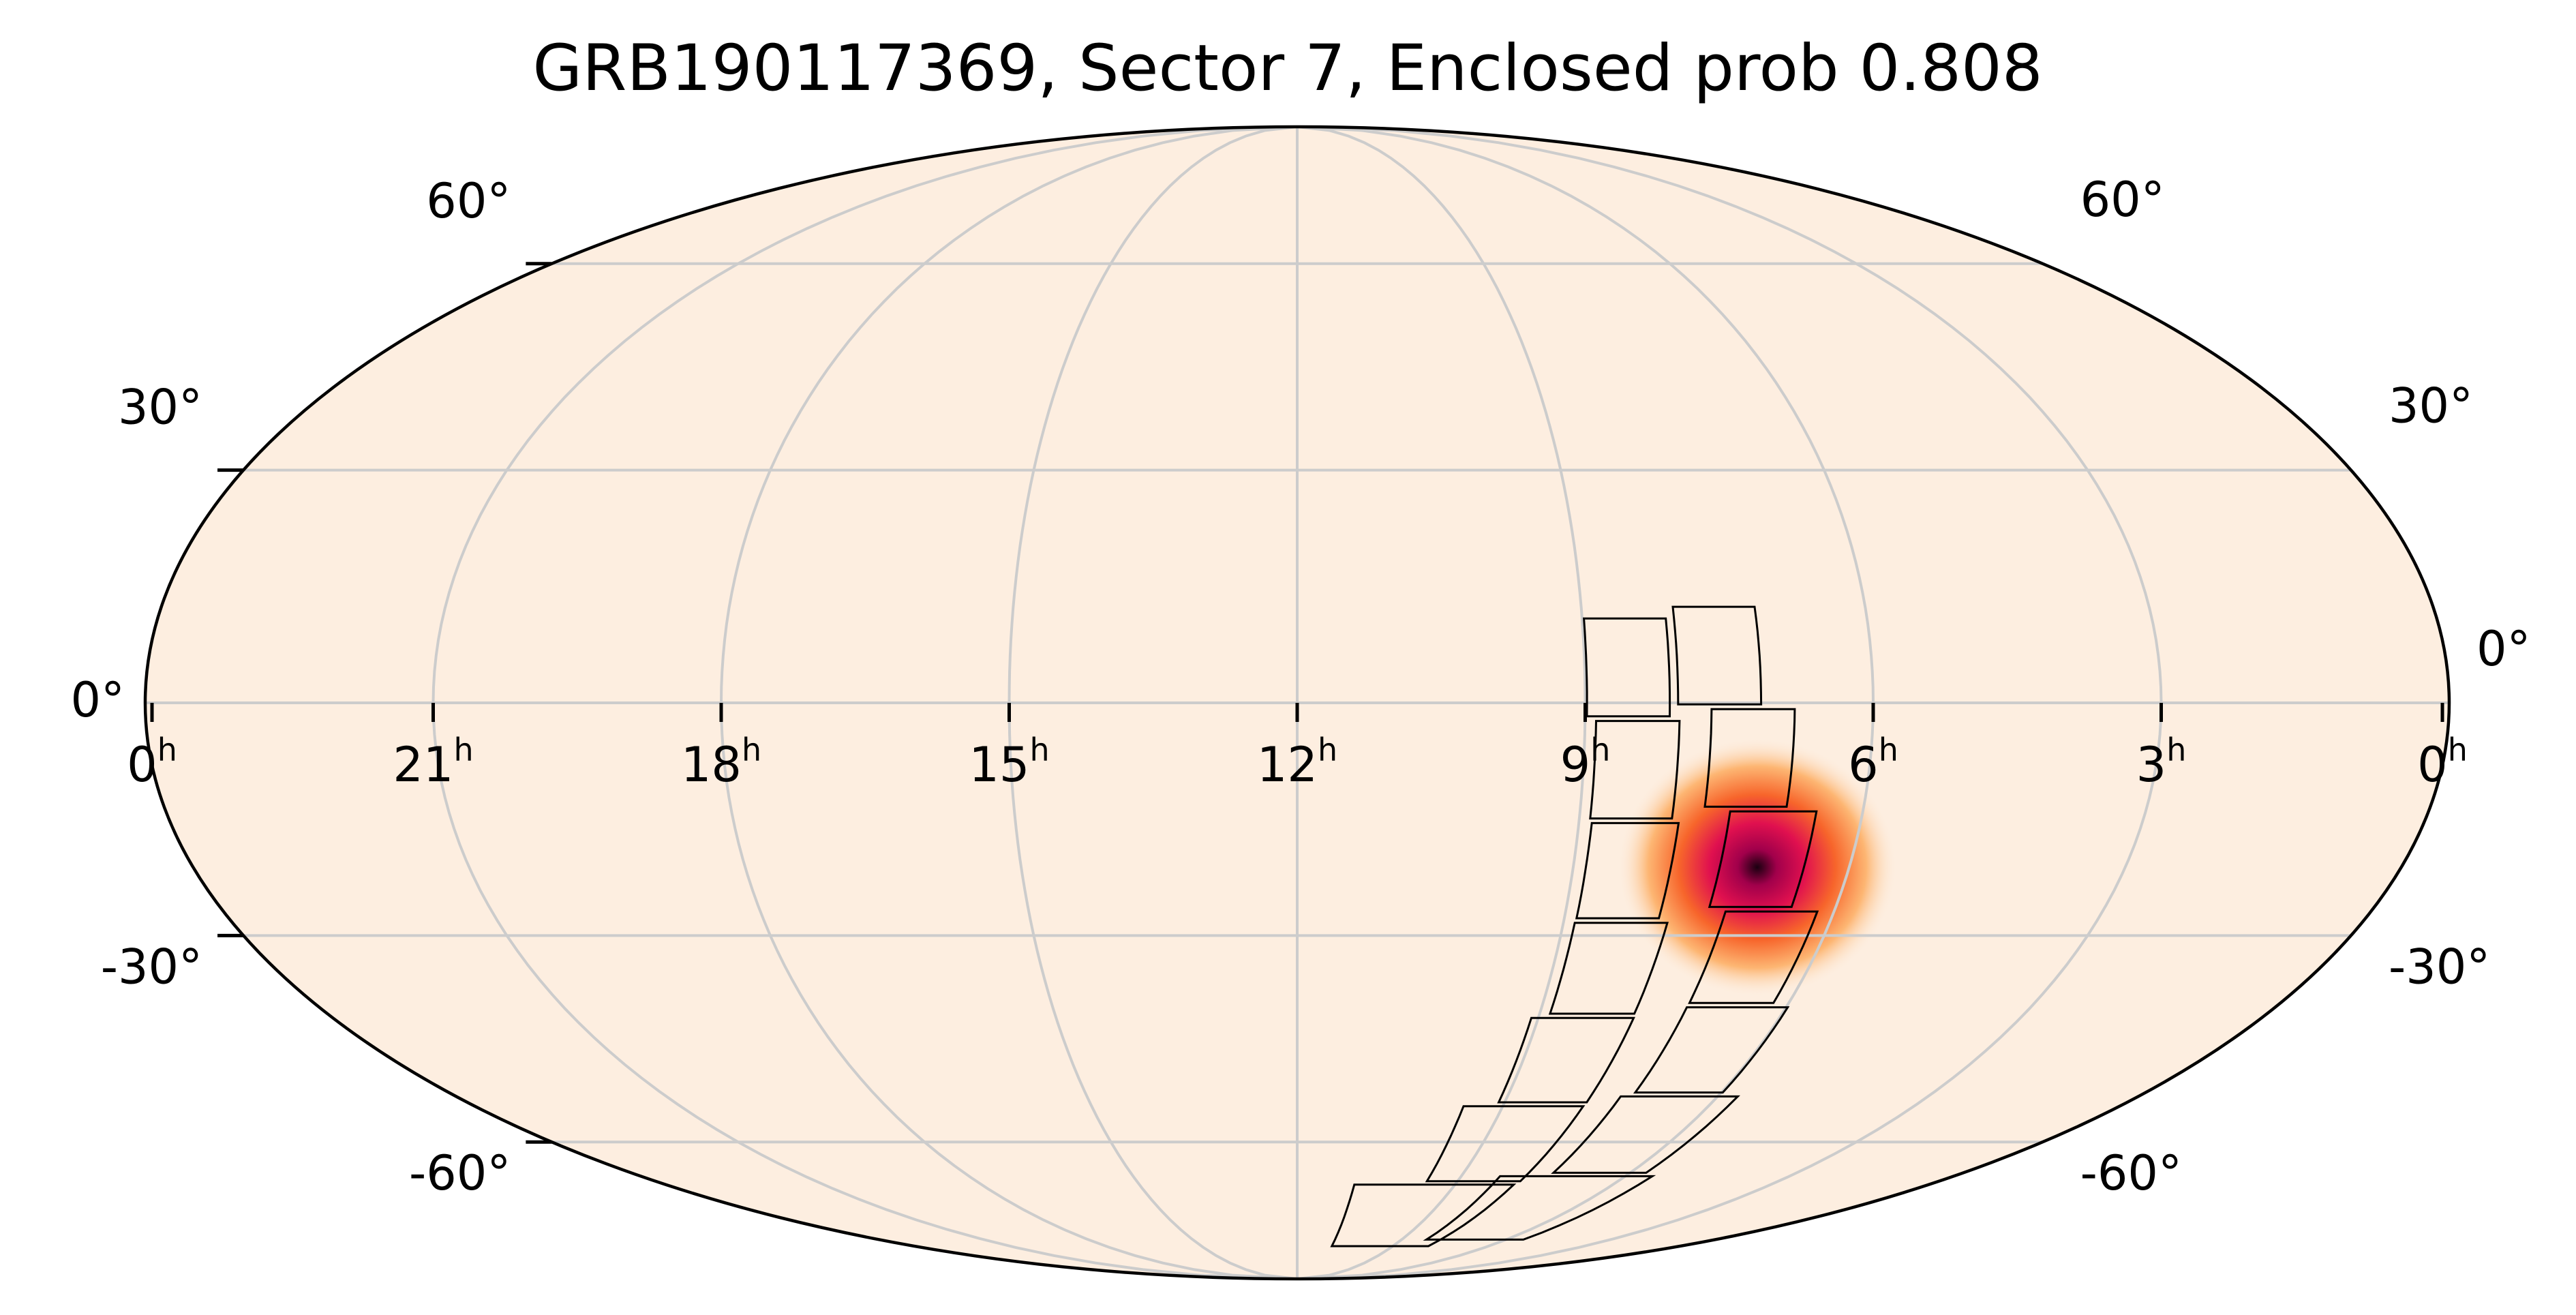 The image size is (2576, 1315). I want to click on camera-footprints, so click(1575, 927).